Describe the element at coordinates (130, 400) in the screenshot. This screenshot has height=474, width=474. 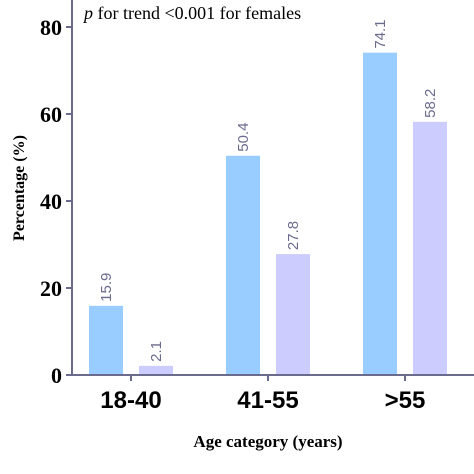
I see `x-tick-label-18-40: 18-40` at that location.